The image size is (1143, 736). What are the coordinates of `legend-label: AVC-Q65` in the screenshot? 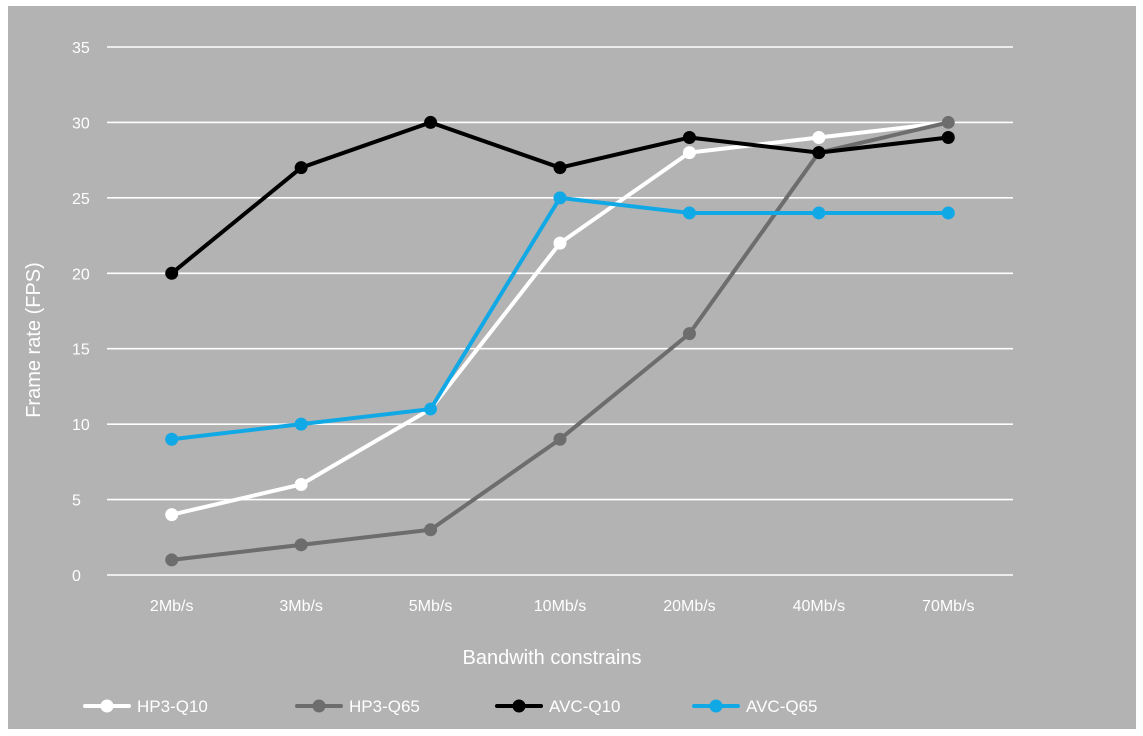 It's located at (782, 706).